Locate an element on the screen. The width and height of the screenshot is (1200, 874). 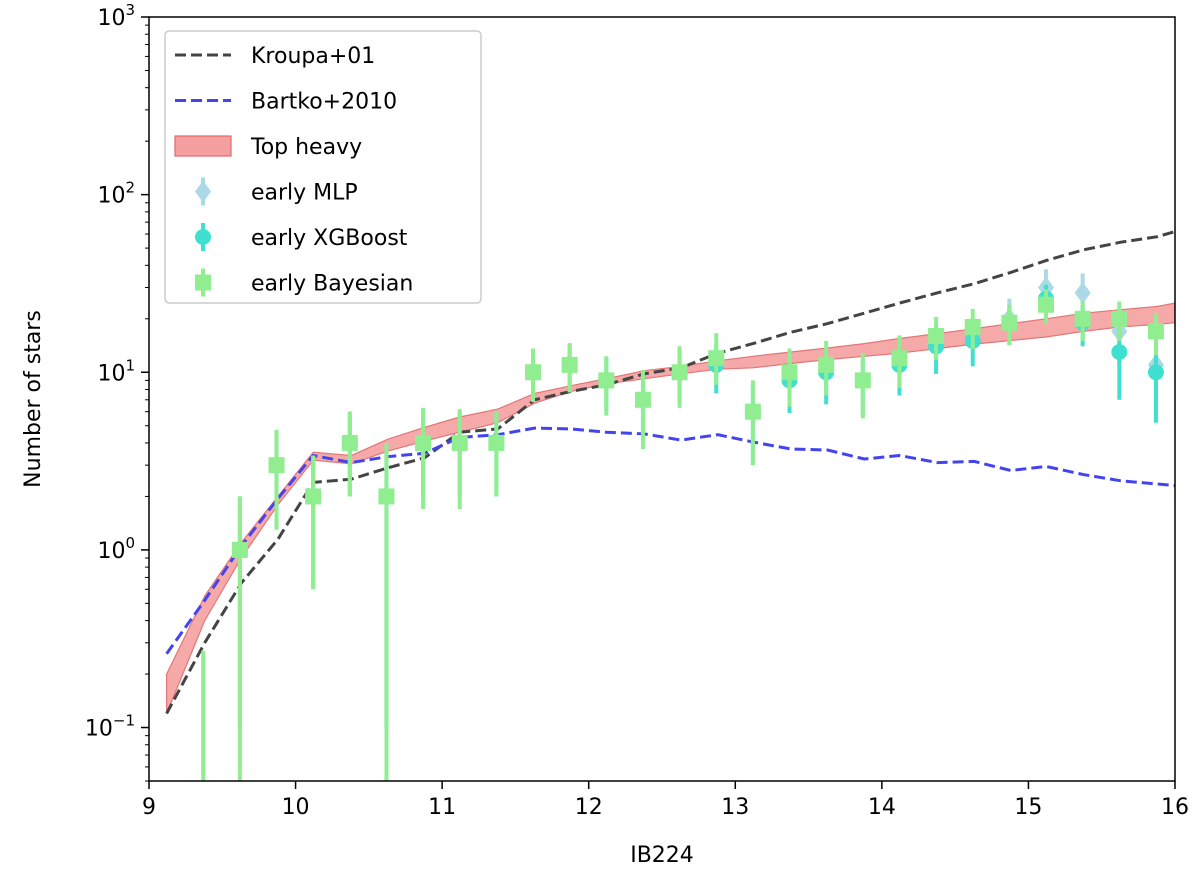
legend-entry: early Bayesian is located at coordinates (304, 282).